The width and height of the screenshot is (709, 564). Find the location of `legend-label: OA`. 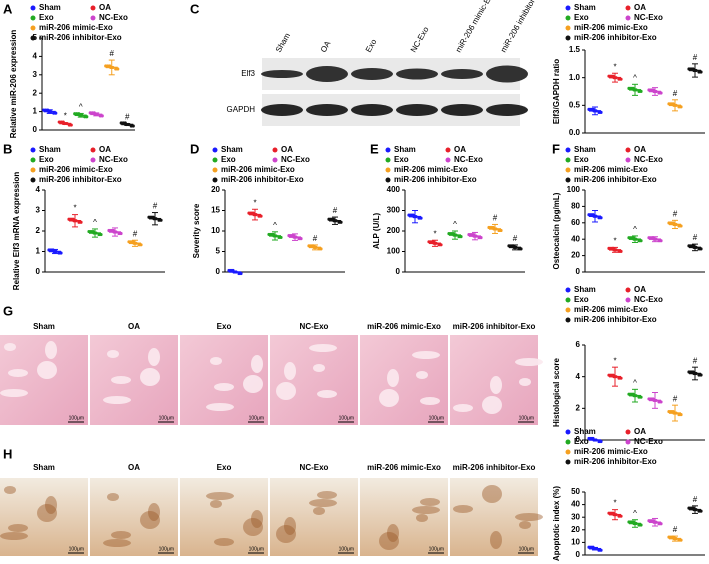

legend-label: OA is located at coordinates (287, 149).